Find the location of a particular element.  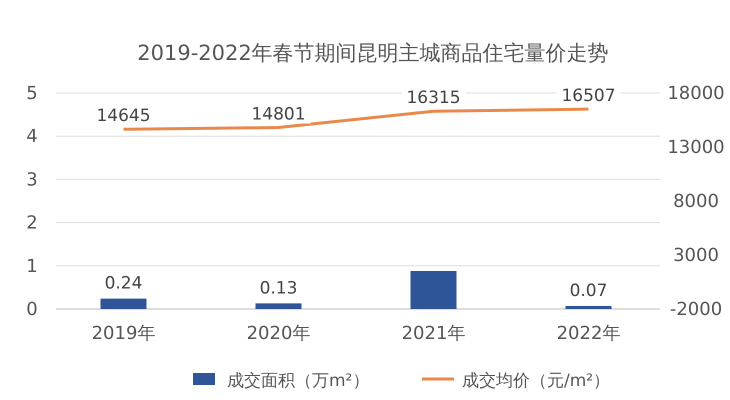

y-tick-label: 4 is located at coordinates (32, 137).